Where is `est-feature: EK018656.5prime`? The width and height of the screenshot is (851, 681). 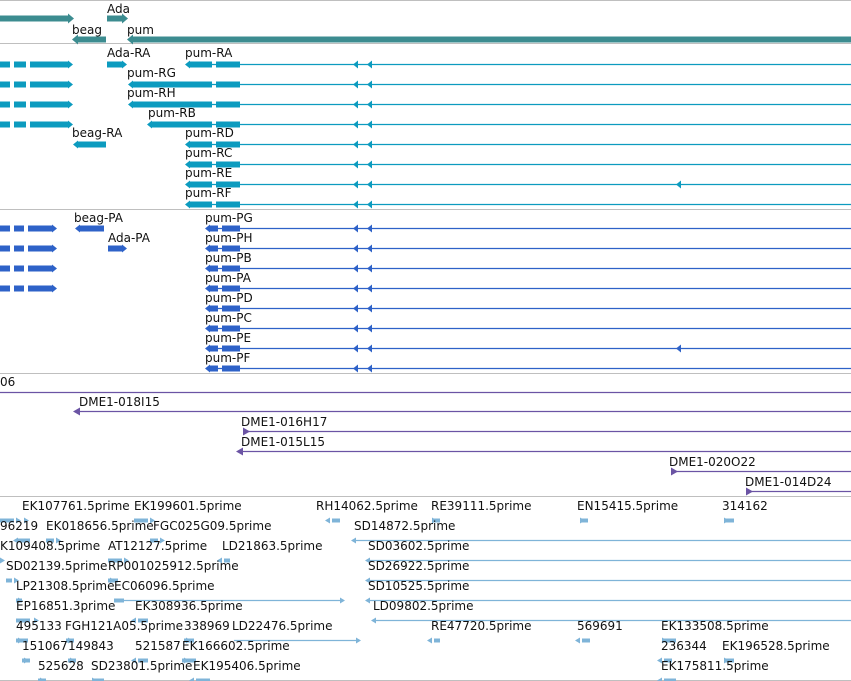
est-feature: EK018656.5prime is located at coordinates (100, 531).